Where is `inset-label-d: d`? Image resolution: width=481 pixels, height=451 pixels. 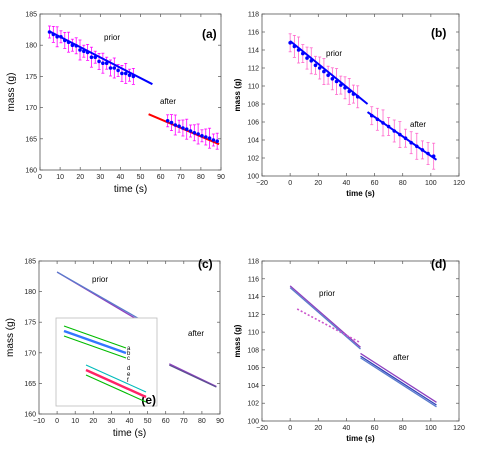
inset-label-d: d is located at coordinates (128, 369).